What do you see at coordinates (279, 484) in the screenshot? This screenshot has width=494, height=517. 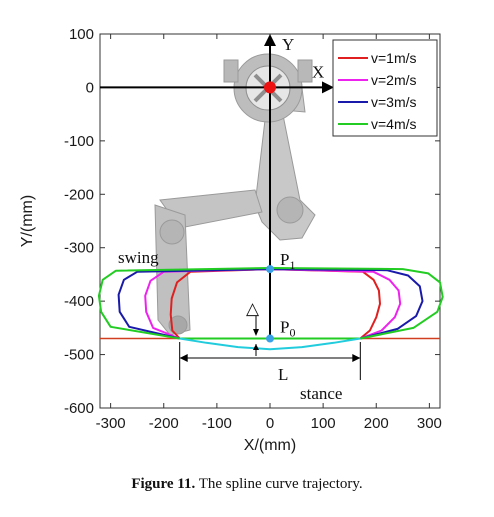 I see `caption-text: The spline curve trajectory.` at bounding box center [279, 484].